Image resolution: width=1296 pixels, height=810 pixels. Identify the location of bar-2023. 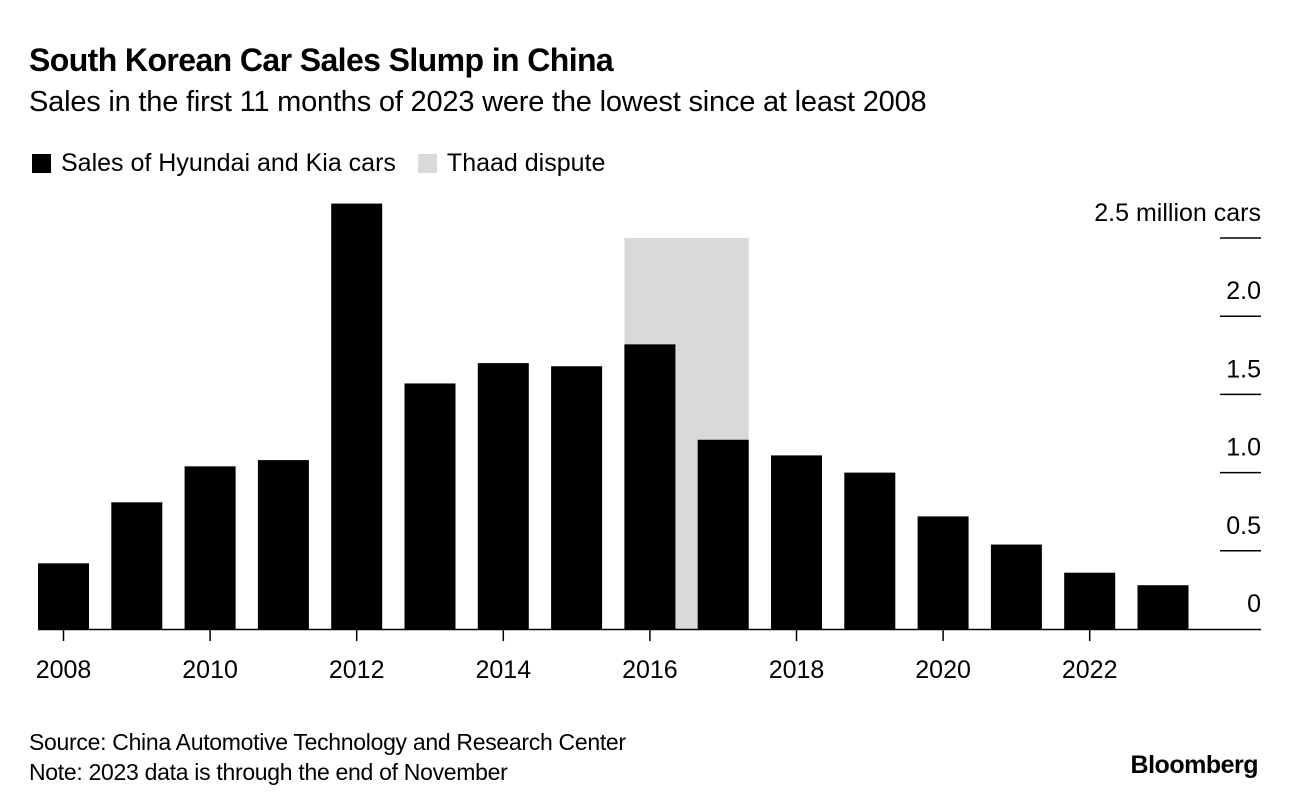
(1163, 607).